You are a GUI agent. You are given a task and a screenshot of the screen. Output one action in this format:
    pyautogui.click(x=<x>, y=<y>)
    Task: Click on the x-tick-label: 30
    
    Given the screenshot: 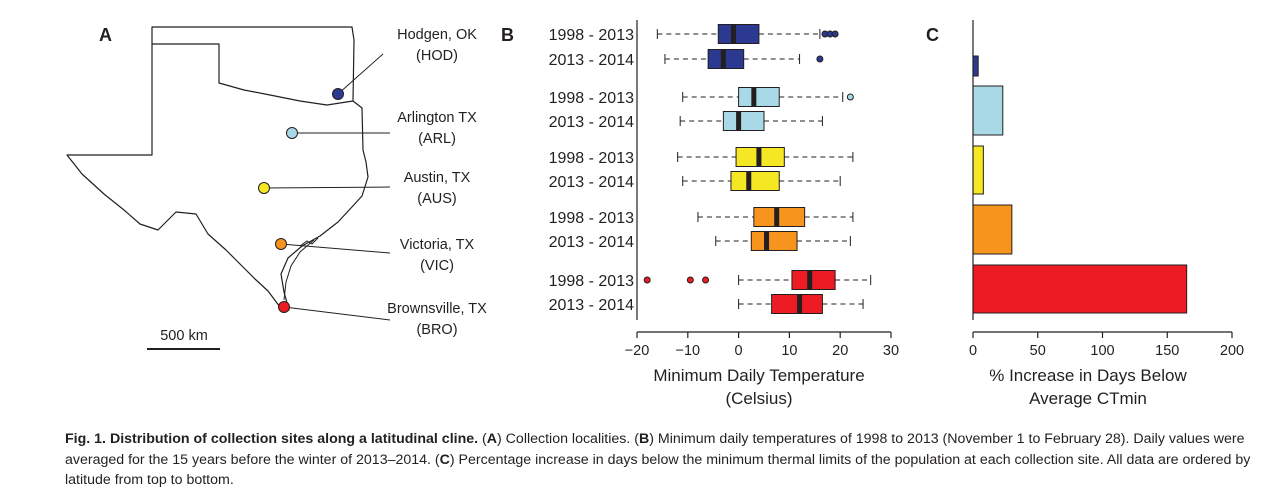 What is the action you would take?
    pyautogui.click(x=891, y=351)
    